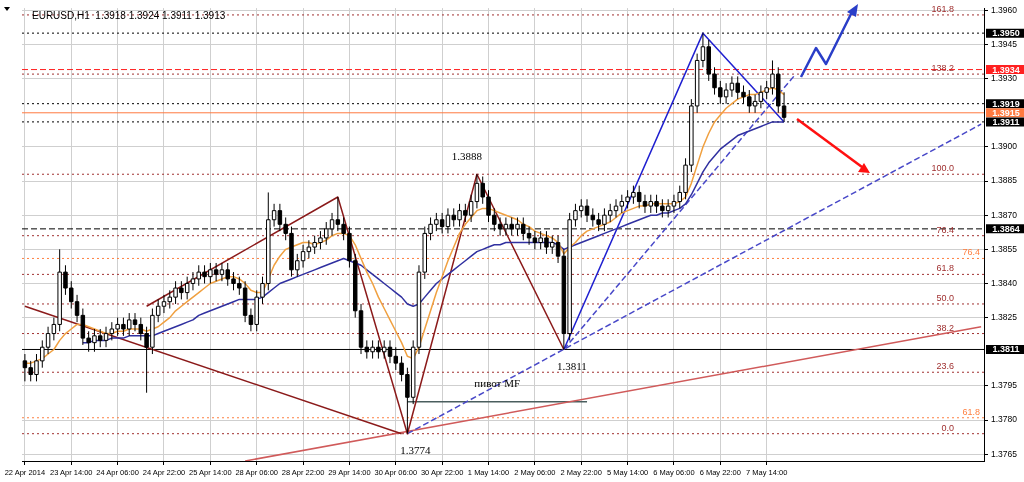  Describe the element at coordinates (1006, 349) in the screenshot. I see `ref-line-label: 1.3811` at that location.